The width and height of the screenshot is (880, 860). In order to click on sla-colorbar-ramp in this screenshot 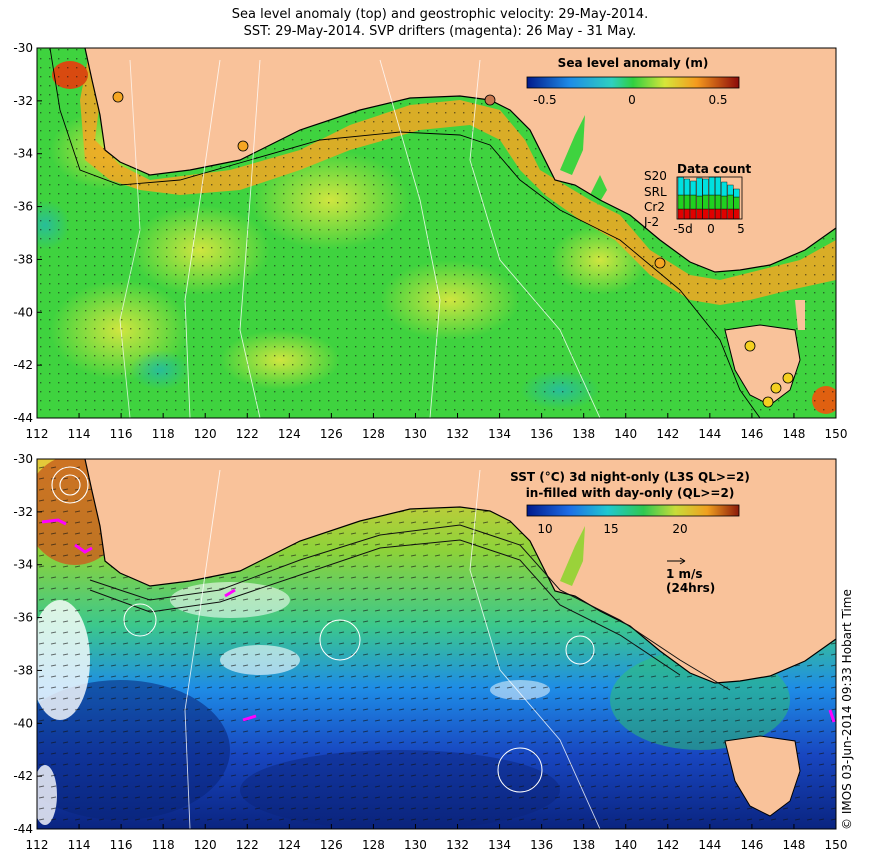, I will do `click(633, 82)`.